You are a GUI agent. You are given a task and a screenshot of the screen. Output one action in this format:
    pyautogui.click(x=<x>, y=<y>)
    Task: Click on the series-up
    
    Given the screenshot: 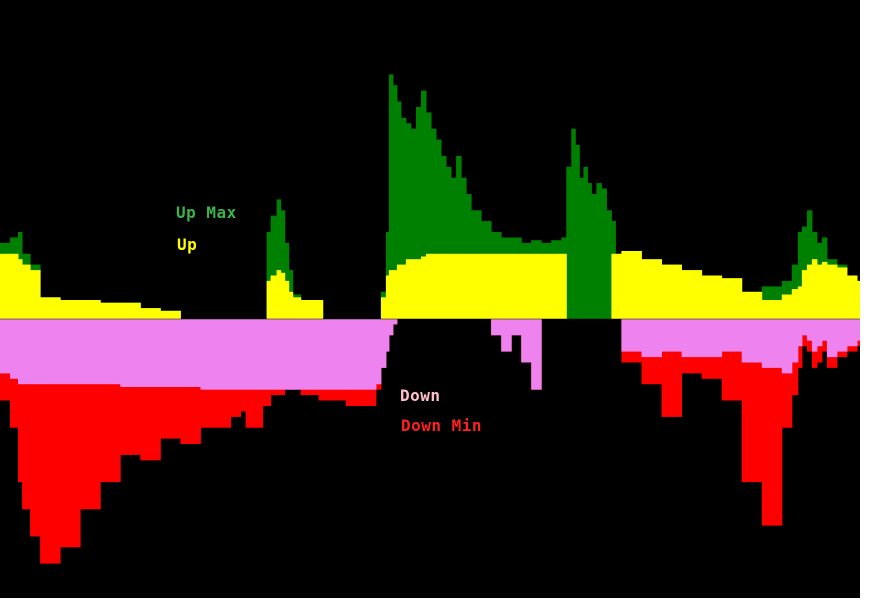 What is the action you would take?
    pyautogui.click(x=430, y=285)
    